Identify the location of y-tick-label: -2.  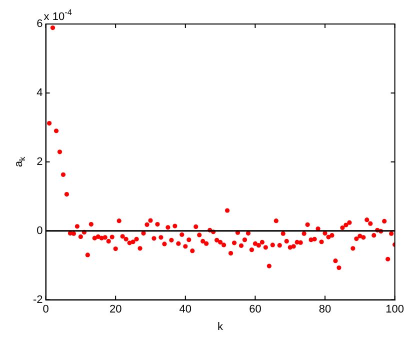
(38, 300).